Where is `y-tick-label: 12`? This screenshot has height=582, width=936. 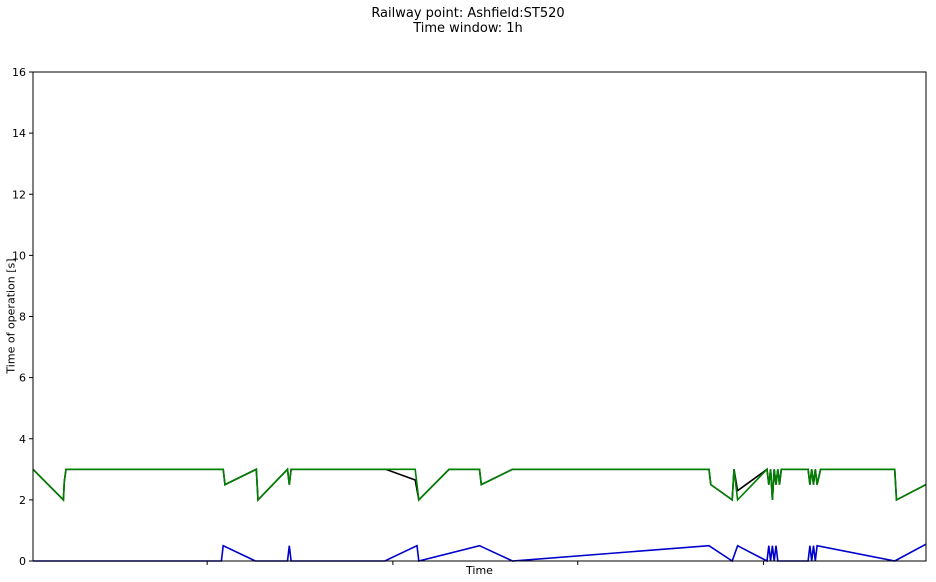
y-tick-label: 12 is located at coordinates (19, 194).